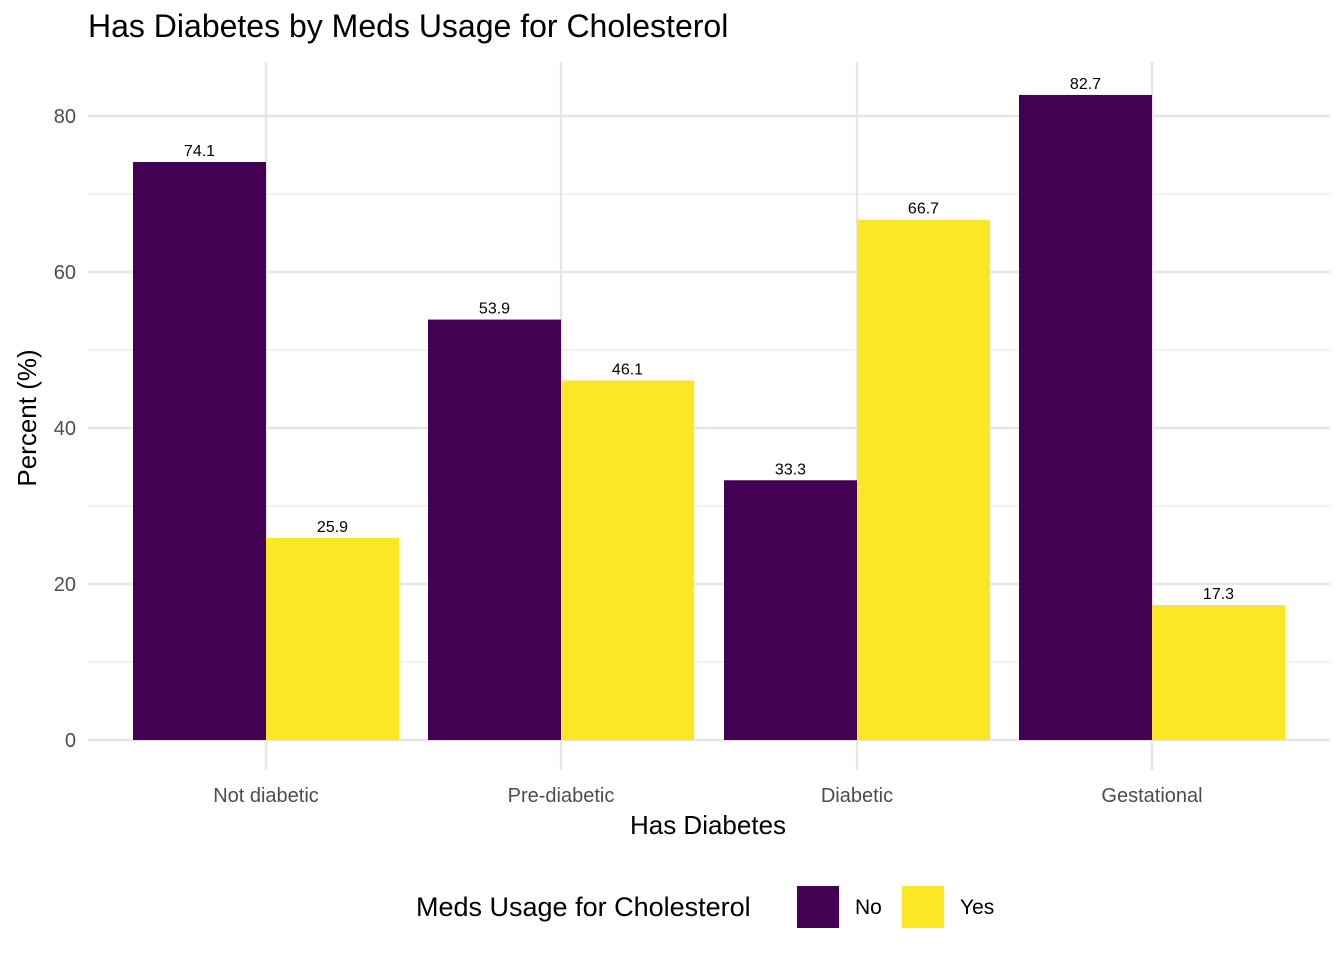  Describe the element at coordinates (199, 151) in the screenshot. I see `data-label: 74.1` at that location.